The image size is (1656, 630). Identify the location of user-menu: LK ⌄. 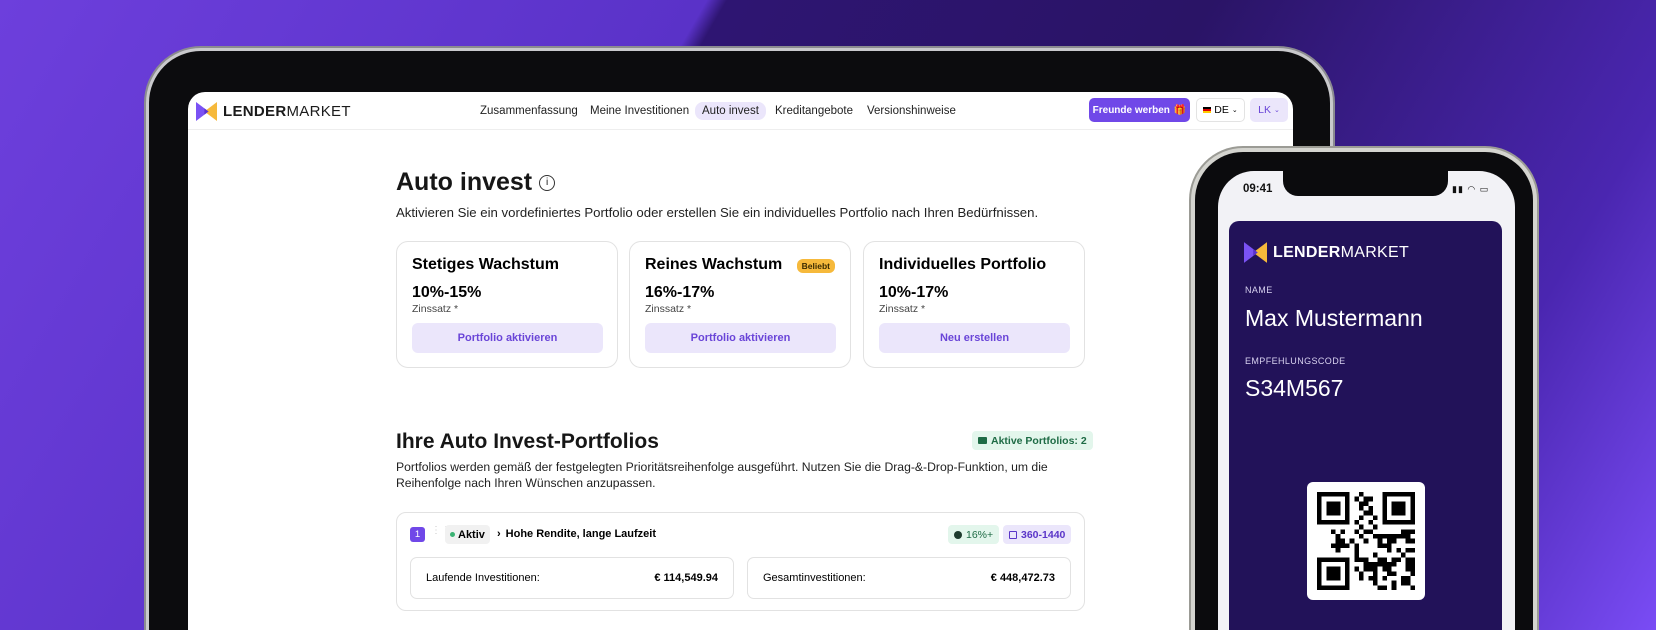
(1269, 110).